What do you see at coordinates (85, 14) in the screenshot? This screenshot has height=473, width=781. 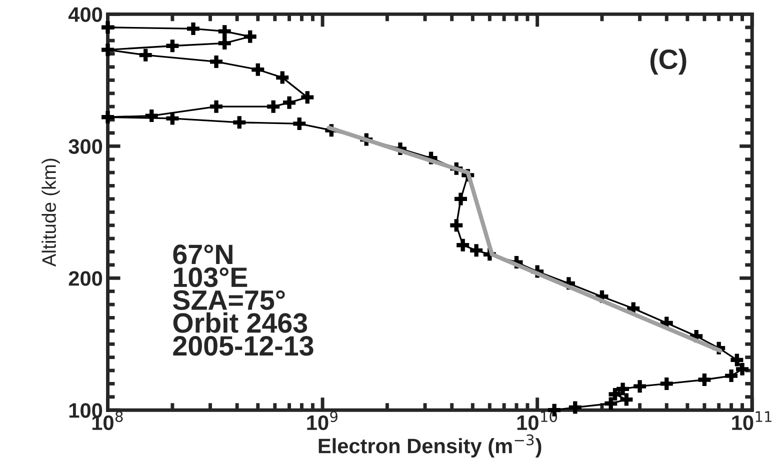 I see `y-tick-label: 400` at bounding box center [85, 14].